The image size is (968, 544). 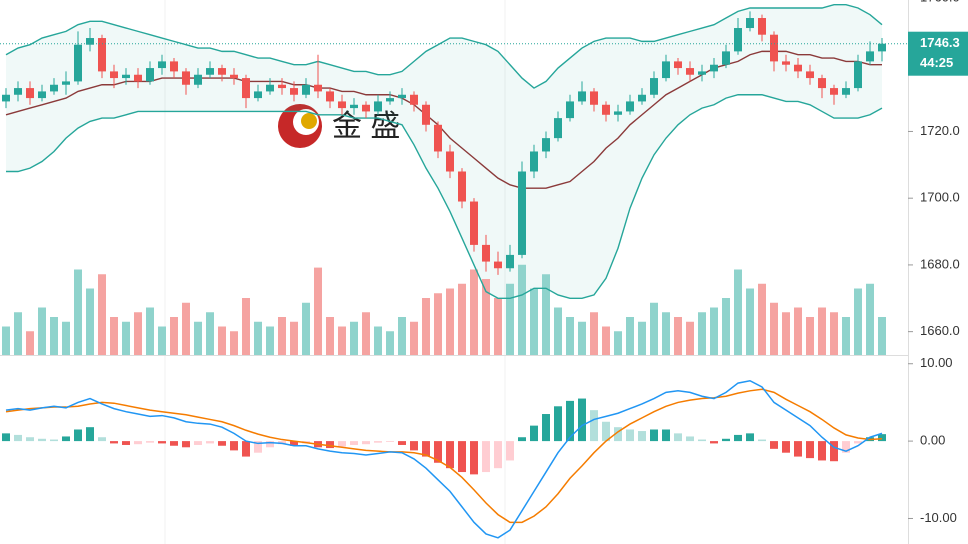 I want to click on y-tick-label: -10.00, so click(x=938, y=517).